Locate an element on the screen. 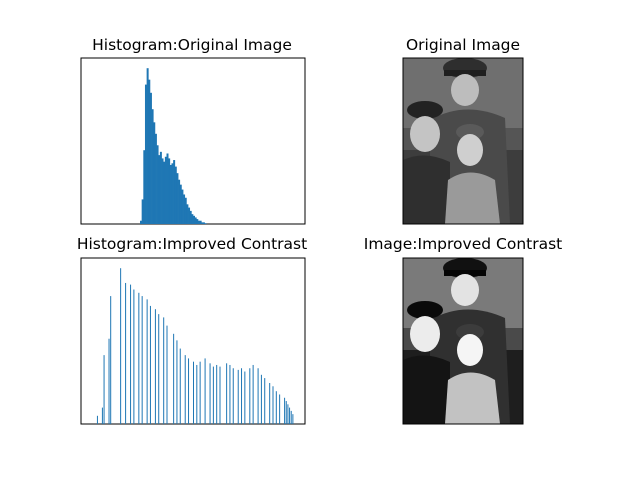 This screenshot has height=478, width=640. histogram-original-panel: Histogram:Original Image is located at coordinates (193, 130).